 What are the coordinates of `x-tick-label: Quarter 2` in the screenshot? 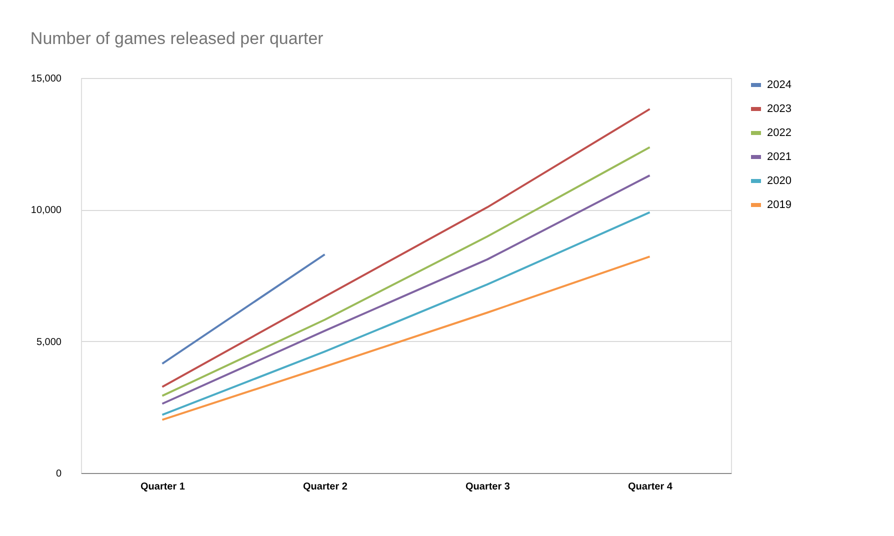 It's located at (325, 487).